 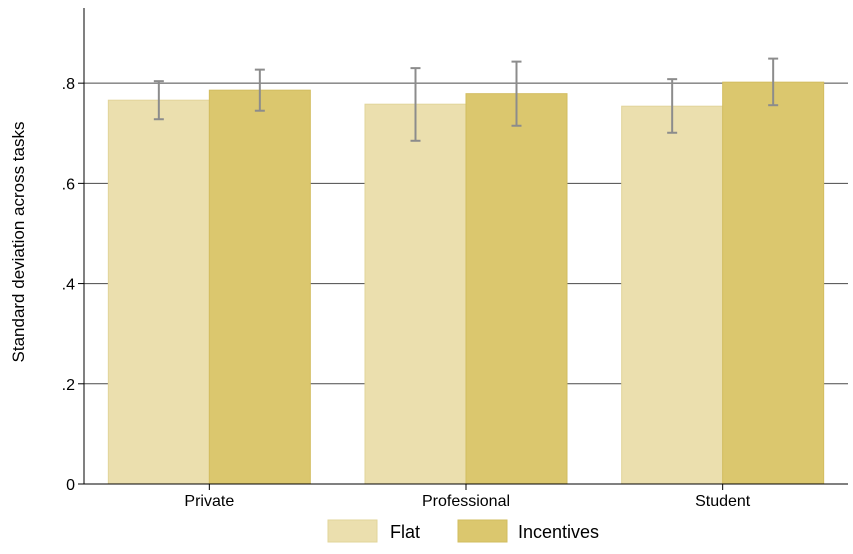 What do you see at coordinates (68, 285) in the screenshot?
I see `y-tick-label: .4` at bounding box center [68, 285].